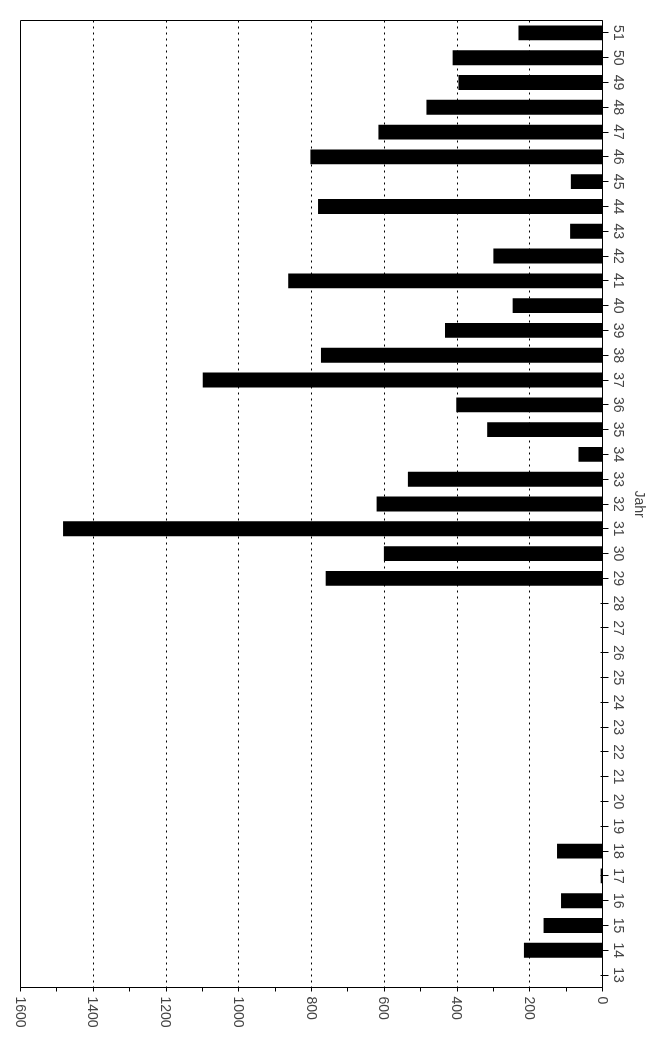 This screenshot has width=657, height=1039. Describe the element at coordinates (618, 479) in the screenshot. I see `y-tick-label: 33` at that location.